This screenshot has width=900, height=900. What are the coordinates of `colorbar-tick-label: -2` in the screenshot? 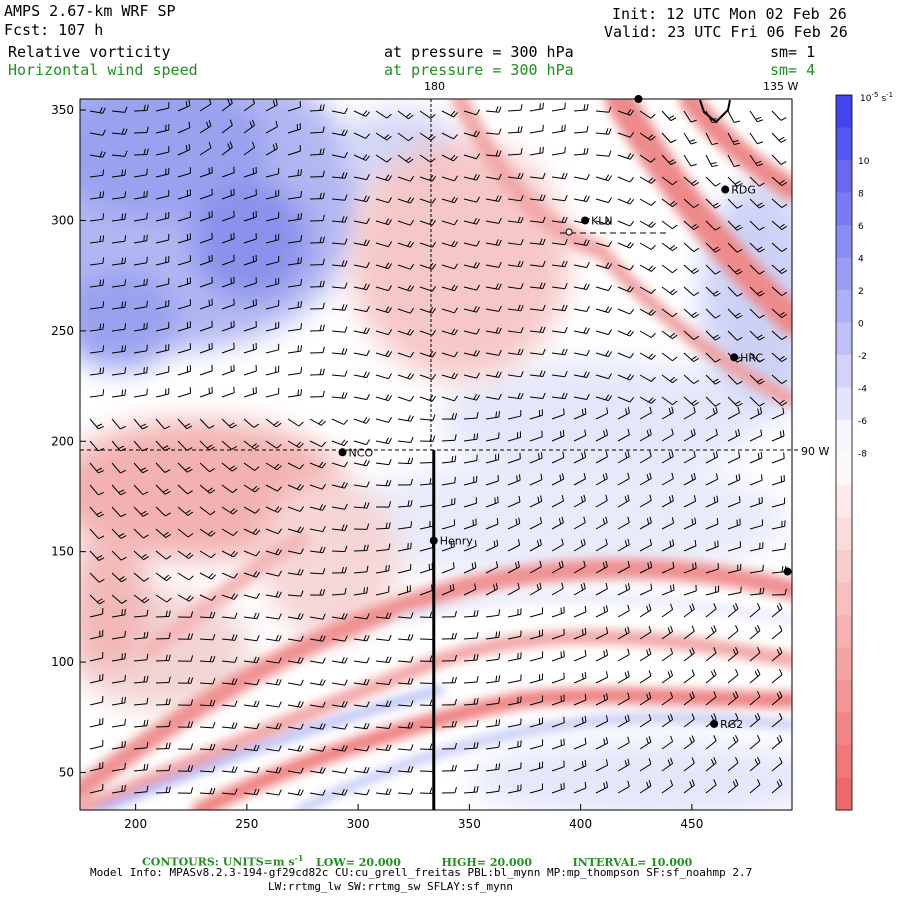 It's located at (862, 357).